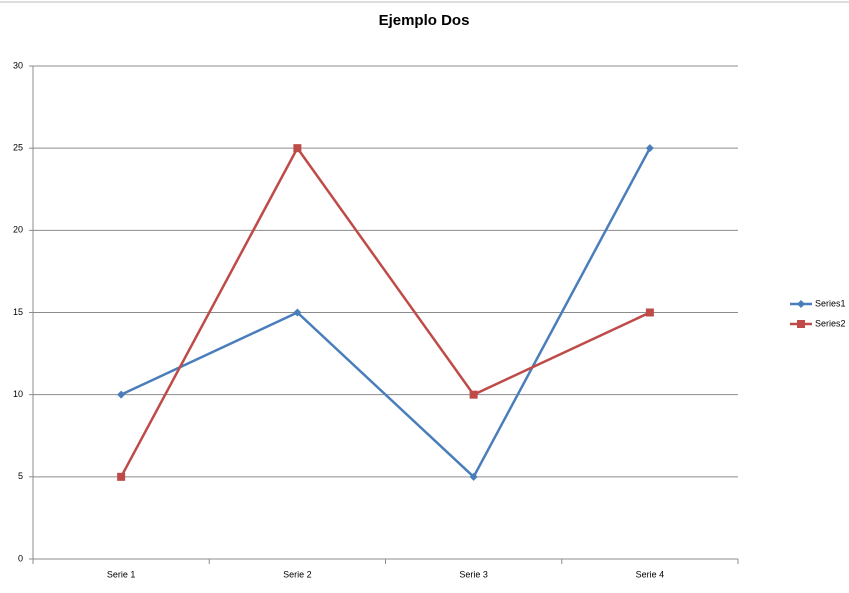  Describe the element at coordinates (830, 323) in the screenshot. I see `legend-label: Series2` at that location.